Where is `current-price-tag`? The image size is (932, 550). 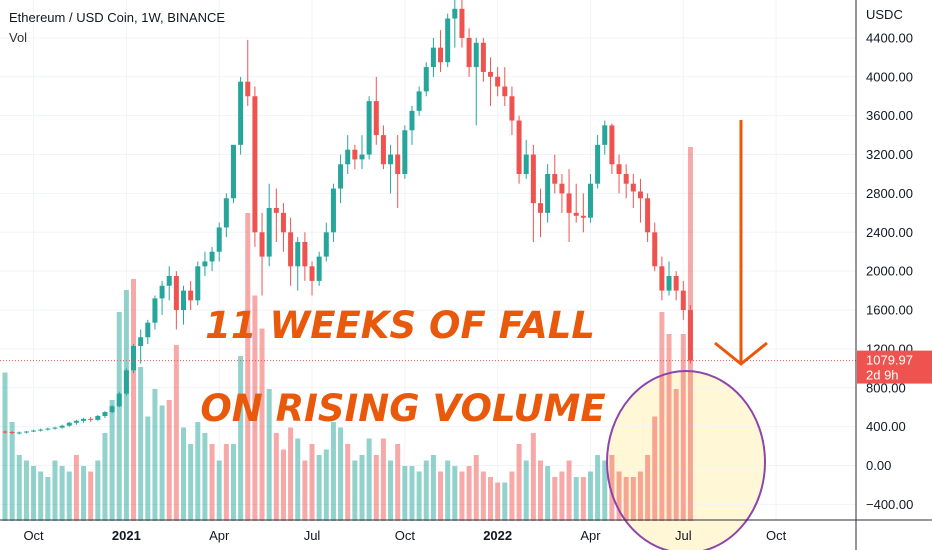 current-price-tag is located at coordinates (894, 367).